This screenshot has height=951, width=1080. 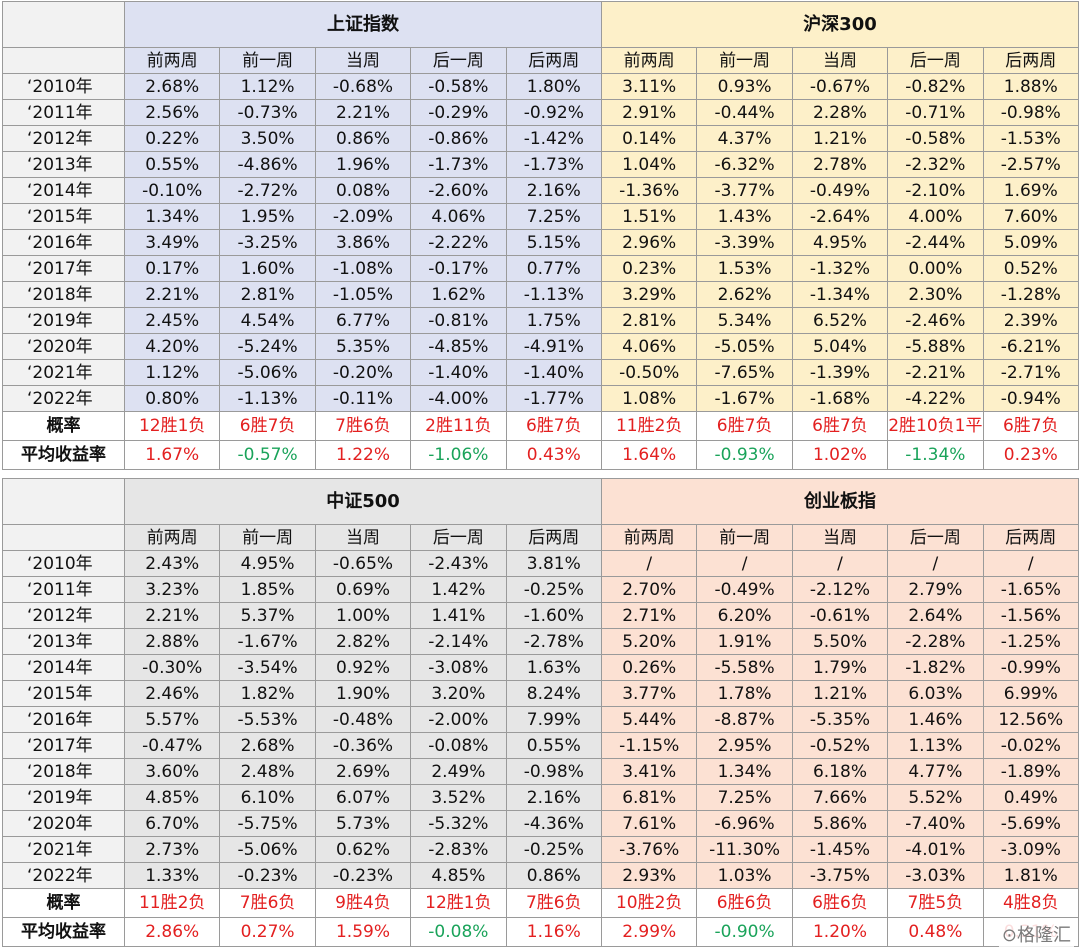 I want to click on year-label: ‘2022年, so click(x=63, y=398).